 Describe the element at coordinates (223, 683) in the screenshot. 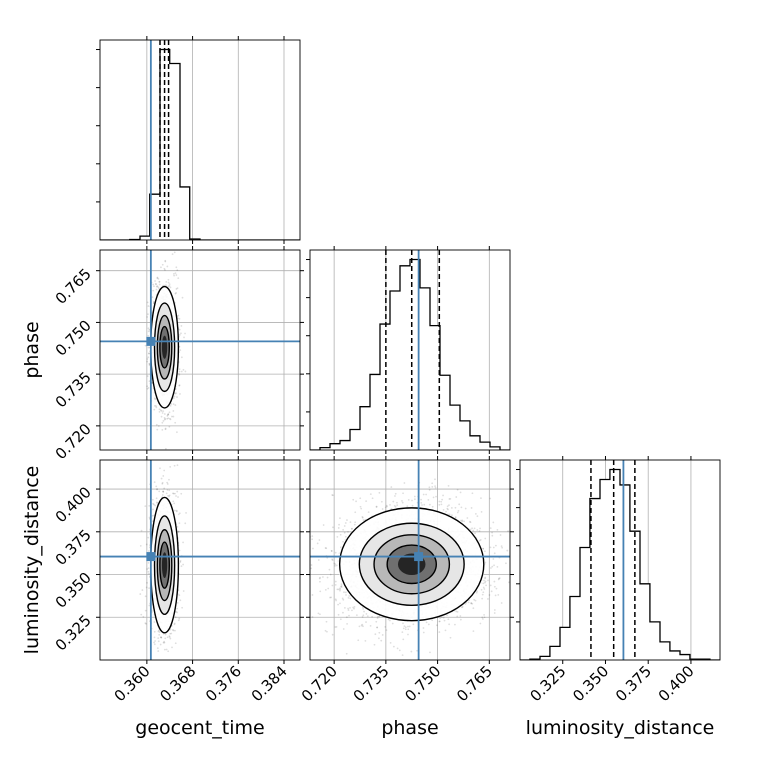

I see `x-tick-label: 0.376` at that location.